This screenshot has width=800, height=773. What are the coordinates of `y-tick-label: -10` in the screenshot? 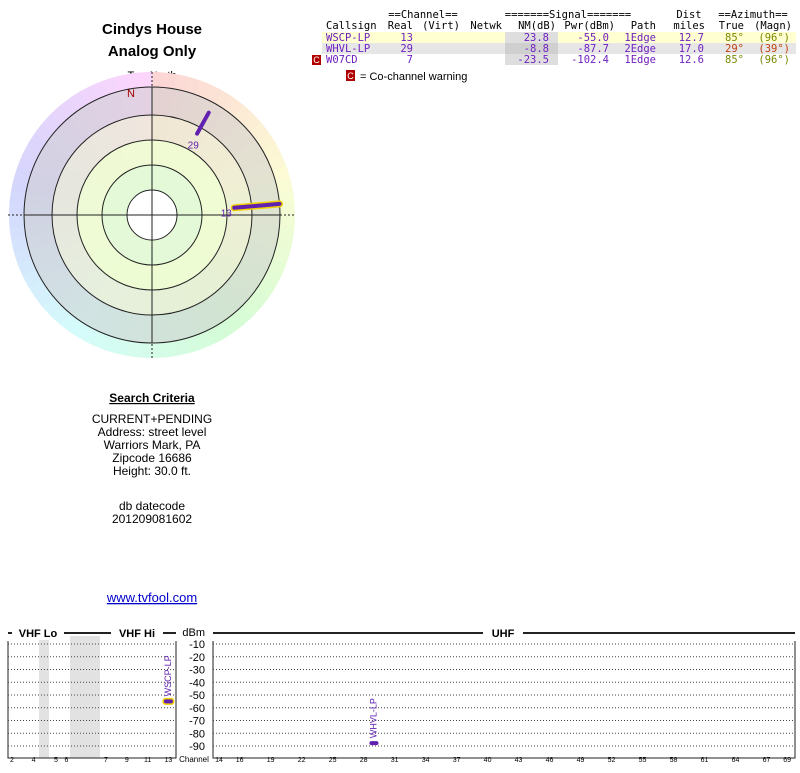 It's located at (197, 645).